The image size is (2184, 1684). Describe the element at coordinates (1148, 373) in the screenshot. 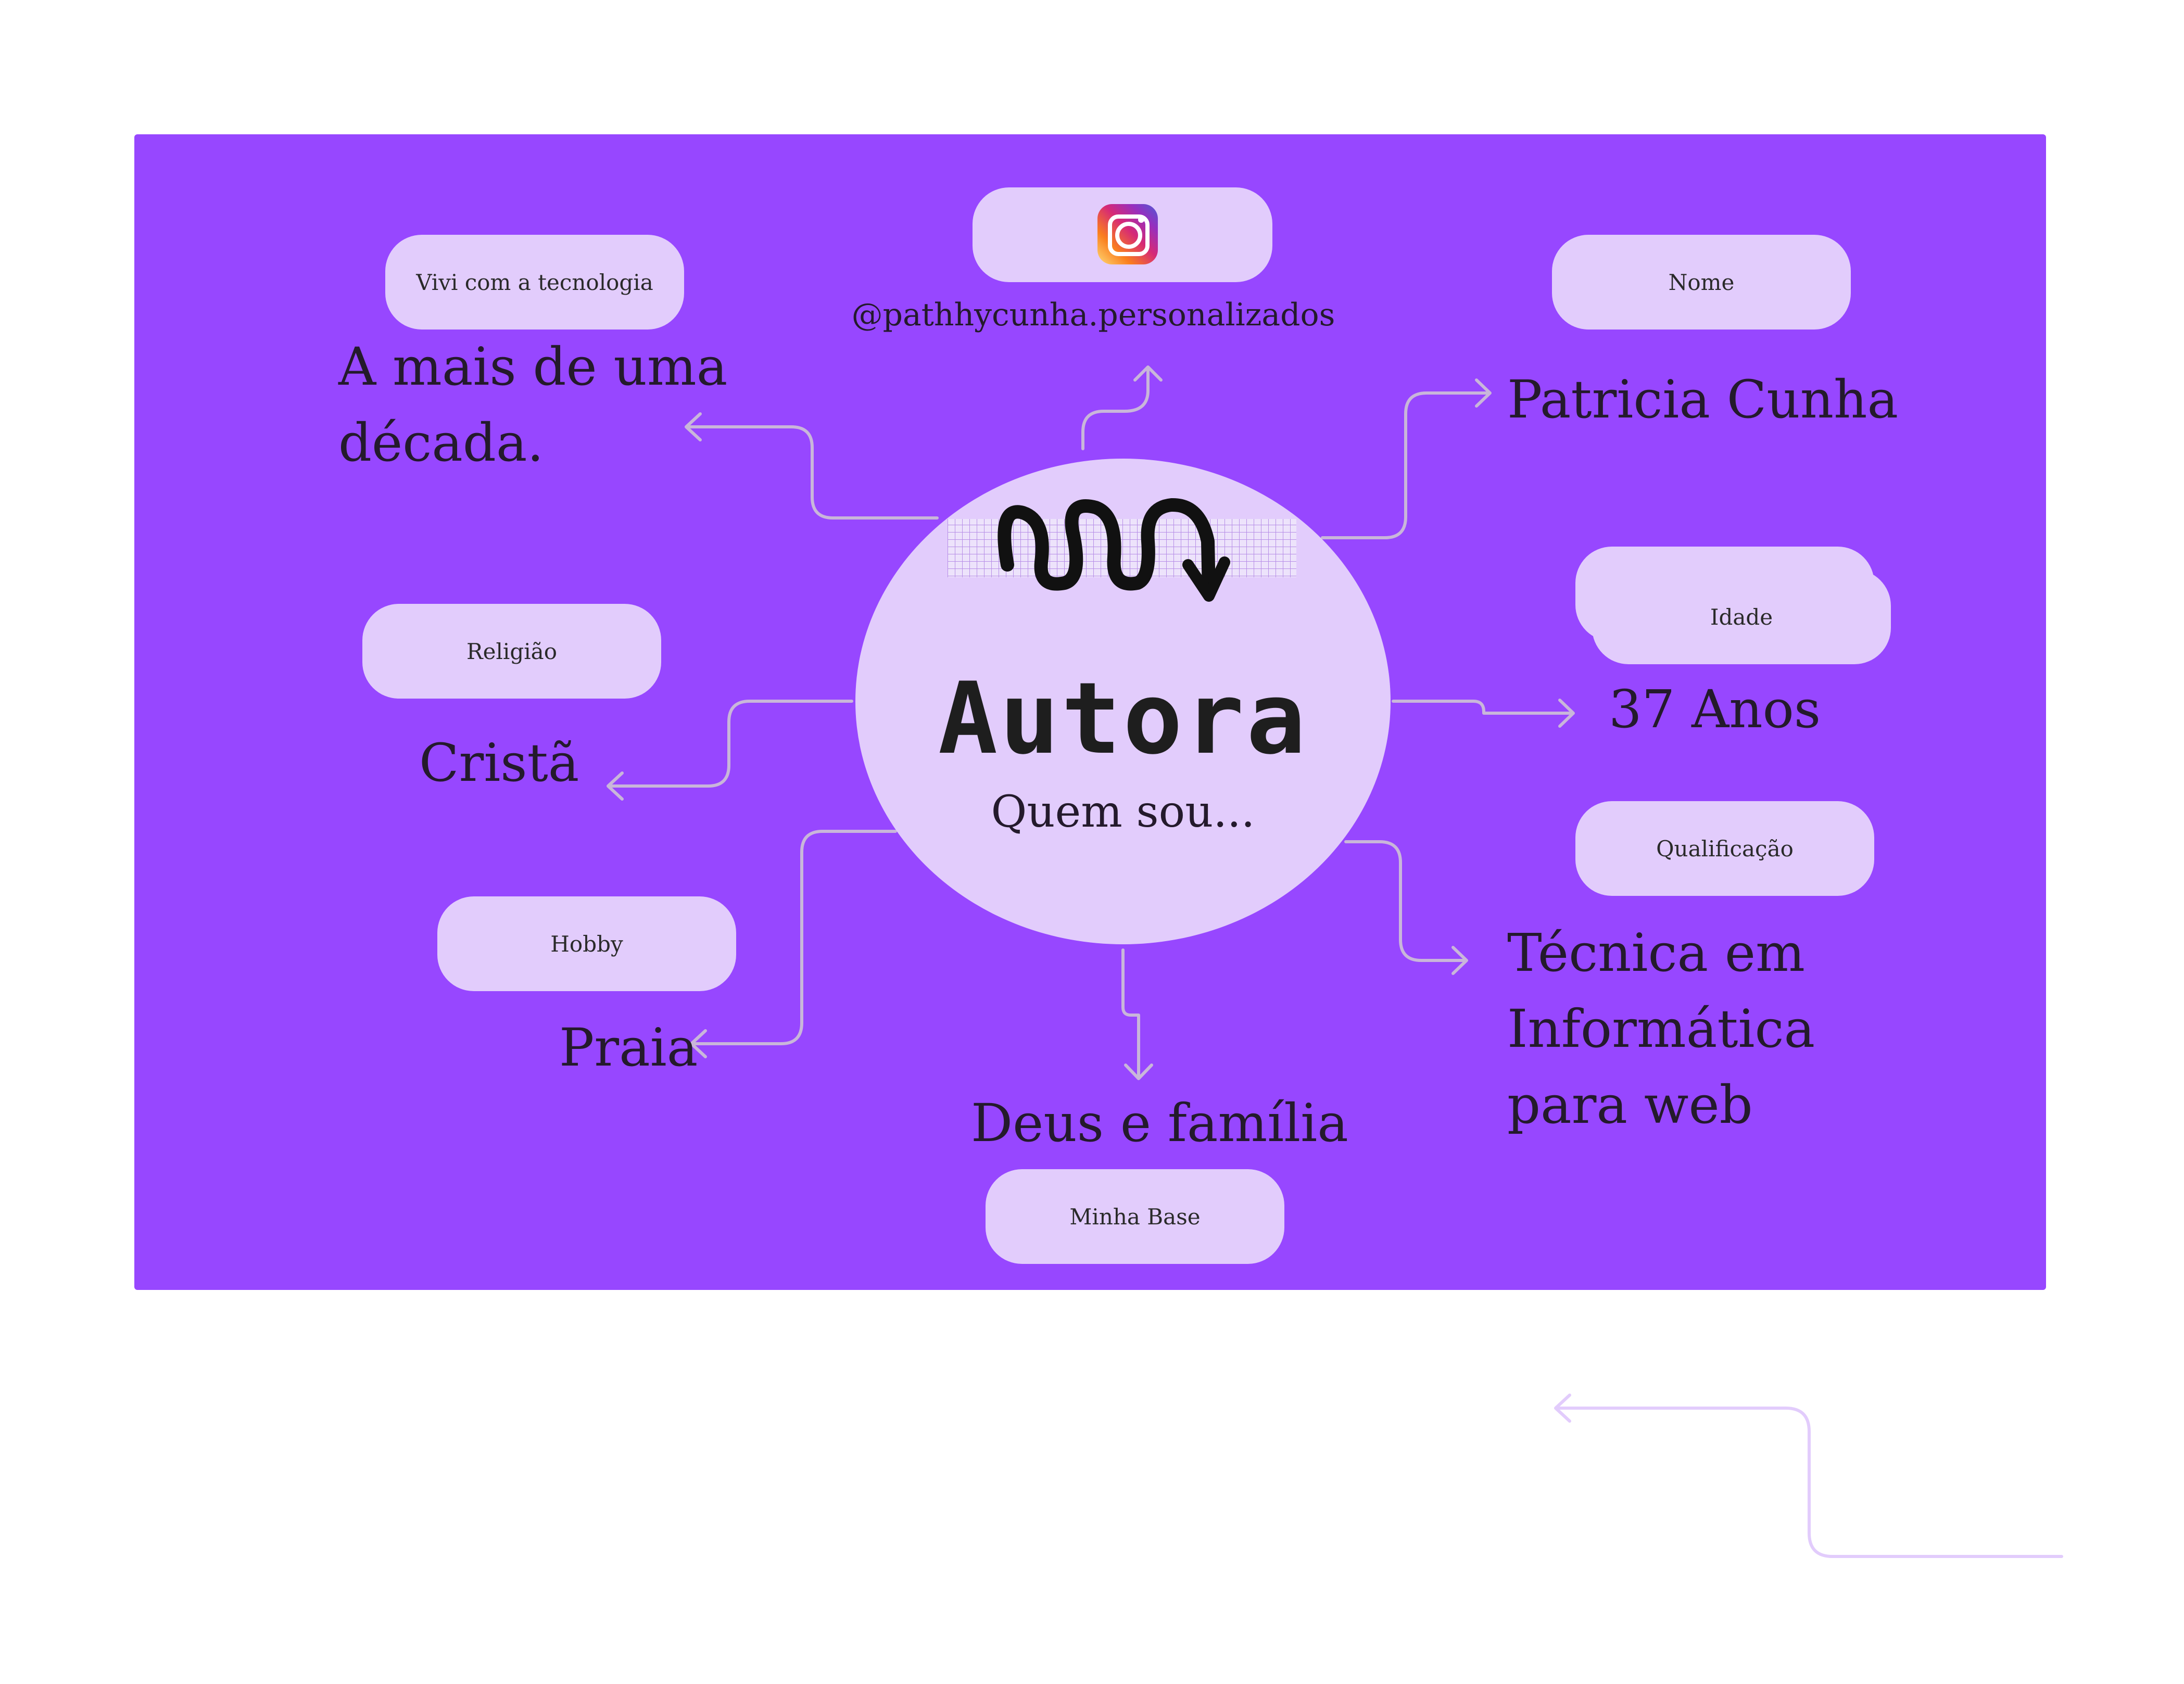

I see `arrowhead-instagram` at that location.